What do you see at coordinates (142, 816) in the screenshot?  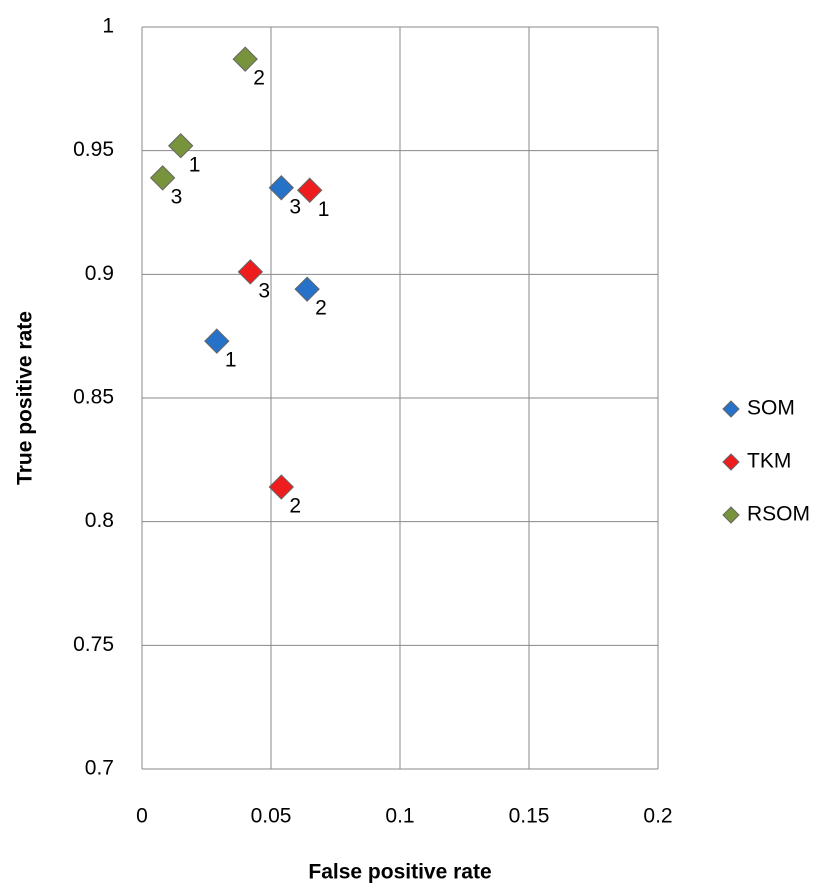 I see `x-tick-label: 0` at bounding box center [142, 816].